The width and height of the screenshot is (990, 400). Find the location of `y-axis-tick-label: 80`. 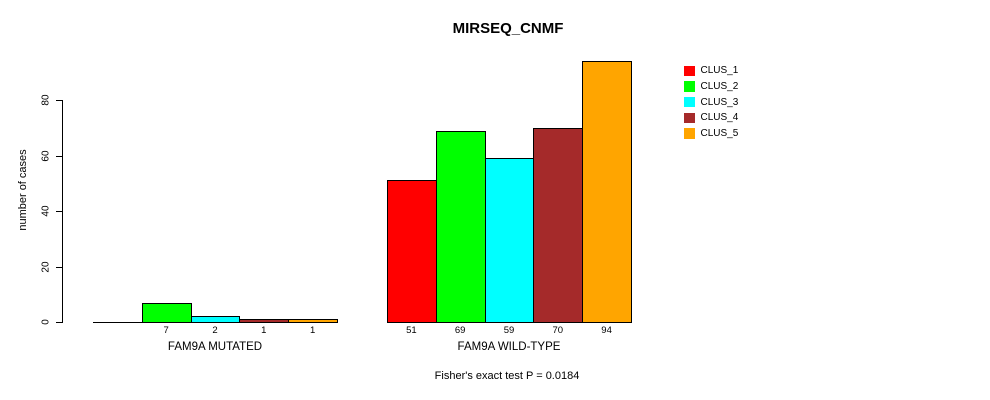

y-axis-tick-label: 80 is located at coordinates (46, 100).